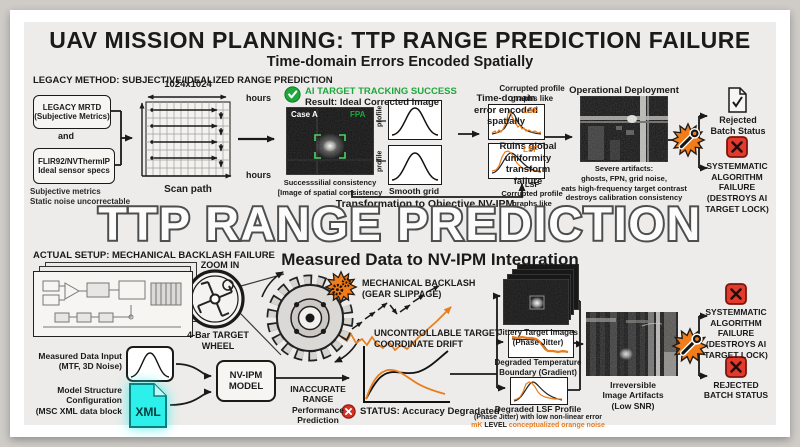  Describe the element at coordinates (536, 302) in the screenshot. I see `jittery-image` at that location.